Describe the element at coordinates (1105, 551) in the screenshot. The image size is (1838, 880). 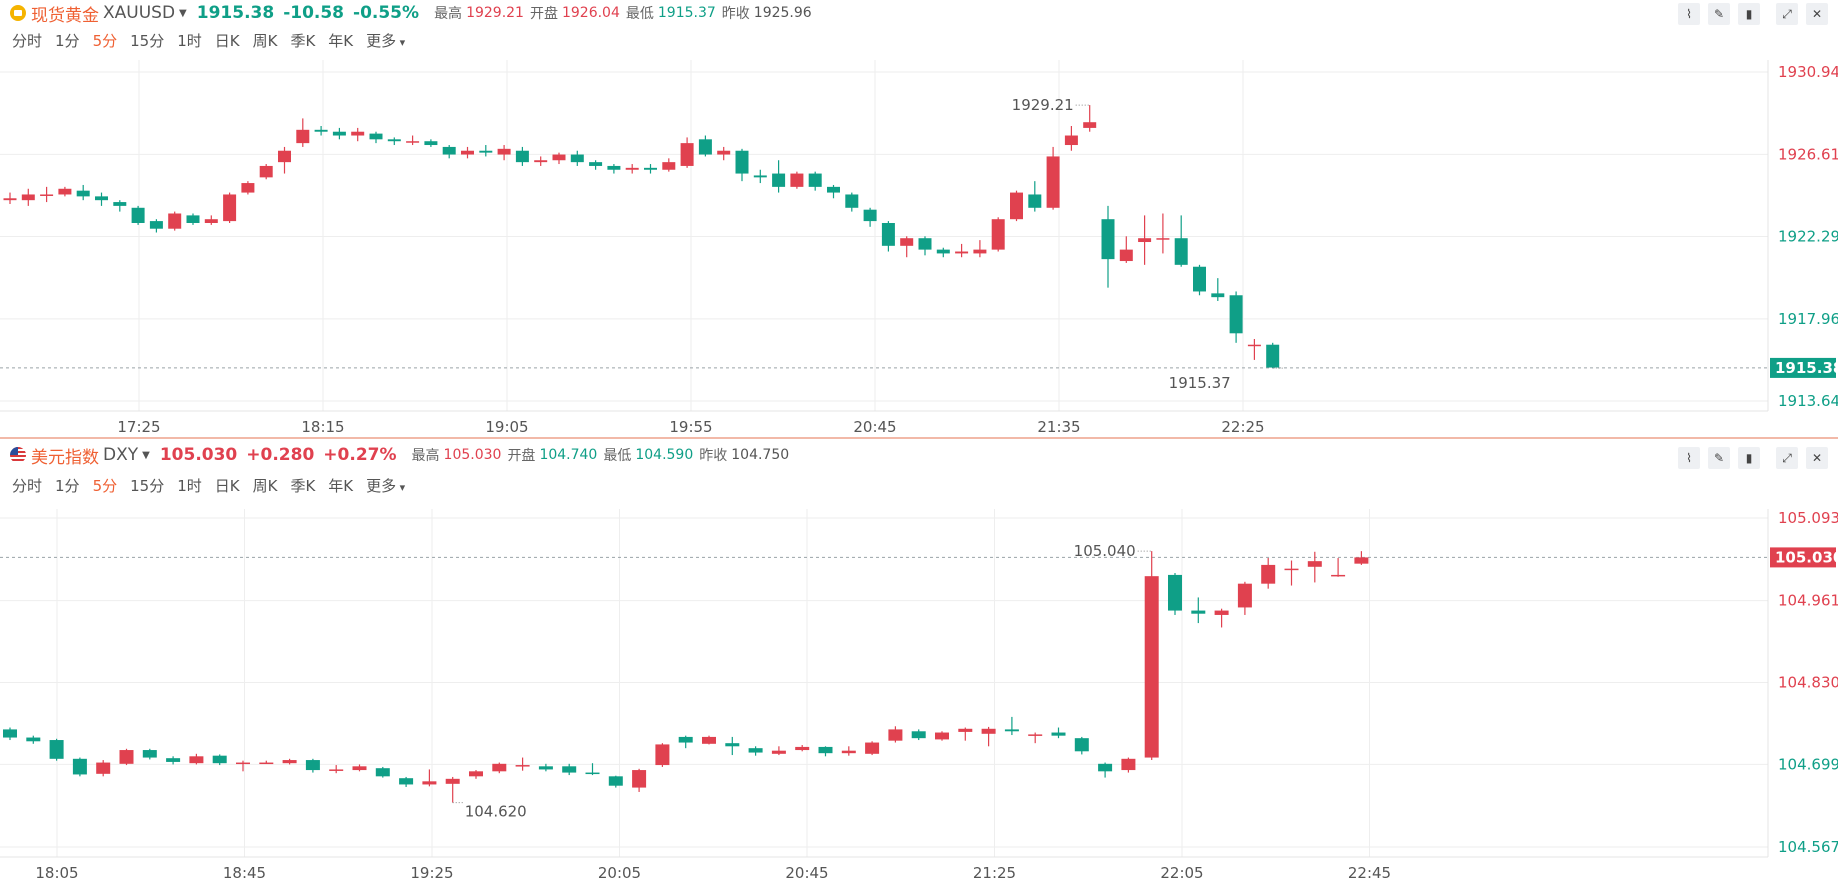
I see `max-price-label: 105.040` at that location.